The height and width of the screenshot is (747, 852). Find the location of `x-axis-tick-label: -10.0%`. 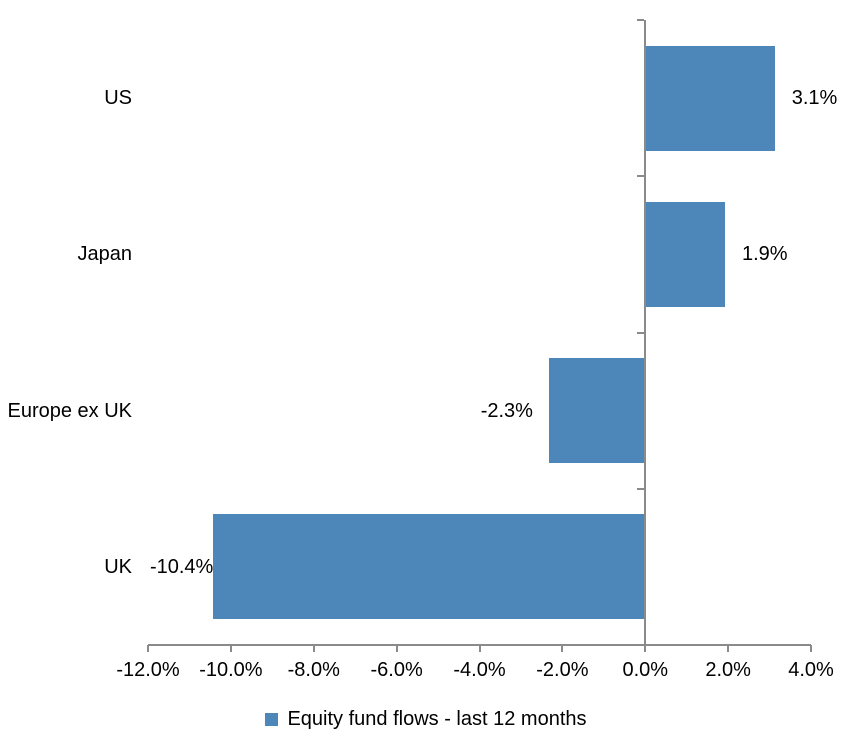

x-axis-tick-label: -10.0% is located at coordinates (231, 670).